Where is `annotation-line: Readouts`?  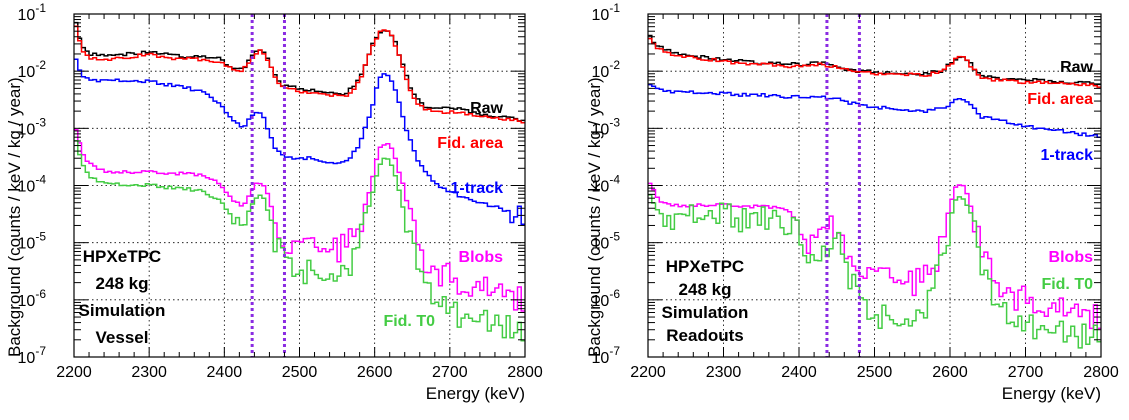 annotation-line: Readouts is located at coordinates (704, 335).